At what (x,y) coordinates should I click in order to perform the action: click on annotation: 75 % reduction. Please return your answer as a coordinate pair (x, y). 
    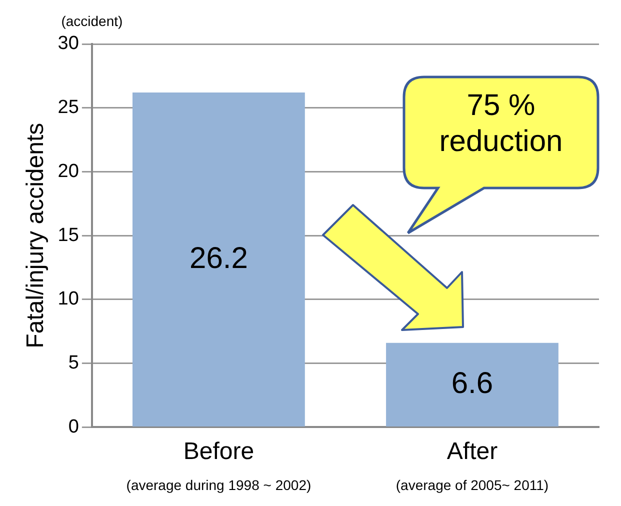
    Looking at the image, I should click on (501, 124).